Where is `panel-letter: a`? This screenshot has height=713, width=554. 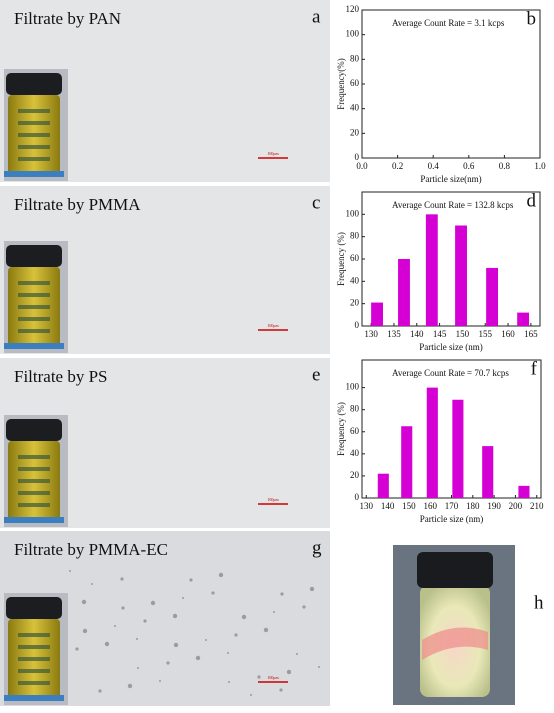 panel-letter: a is located at coordinates (316, 16).